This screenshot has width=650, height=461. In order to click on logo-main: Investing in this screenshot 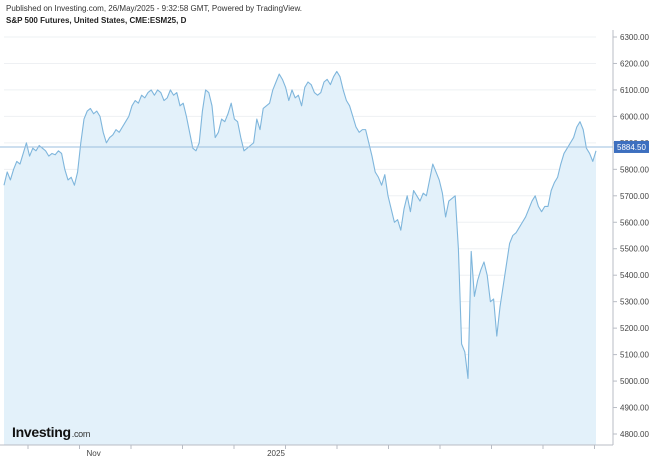, I will do `click(41, 432)`.